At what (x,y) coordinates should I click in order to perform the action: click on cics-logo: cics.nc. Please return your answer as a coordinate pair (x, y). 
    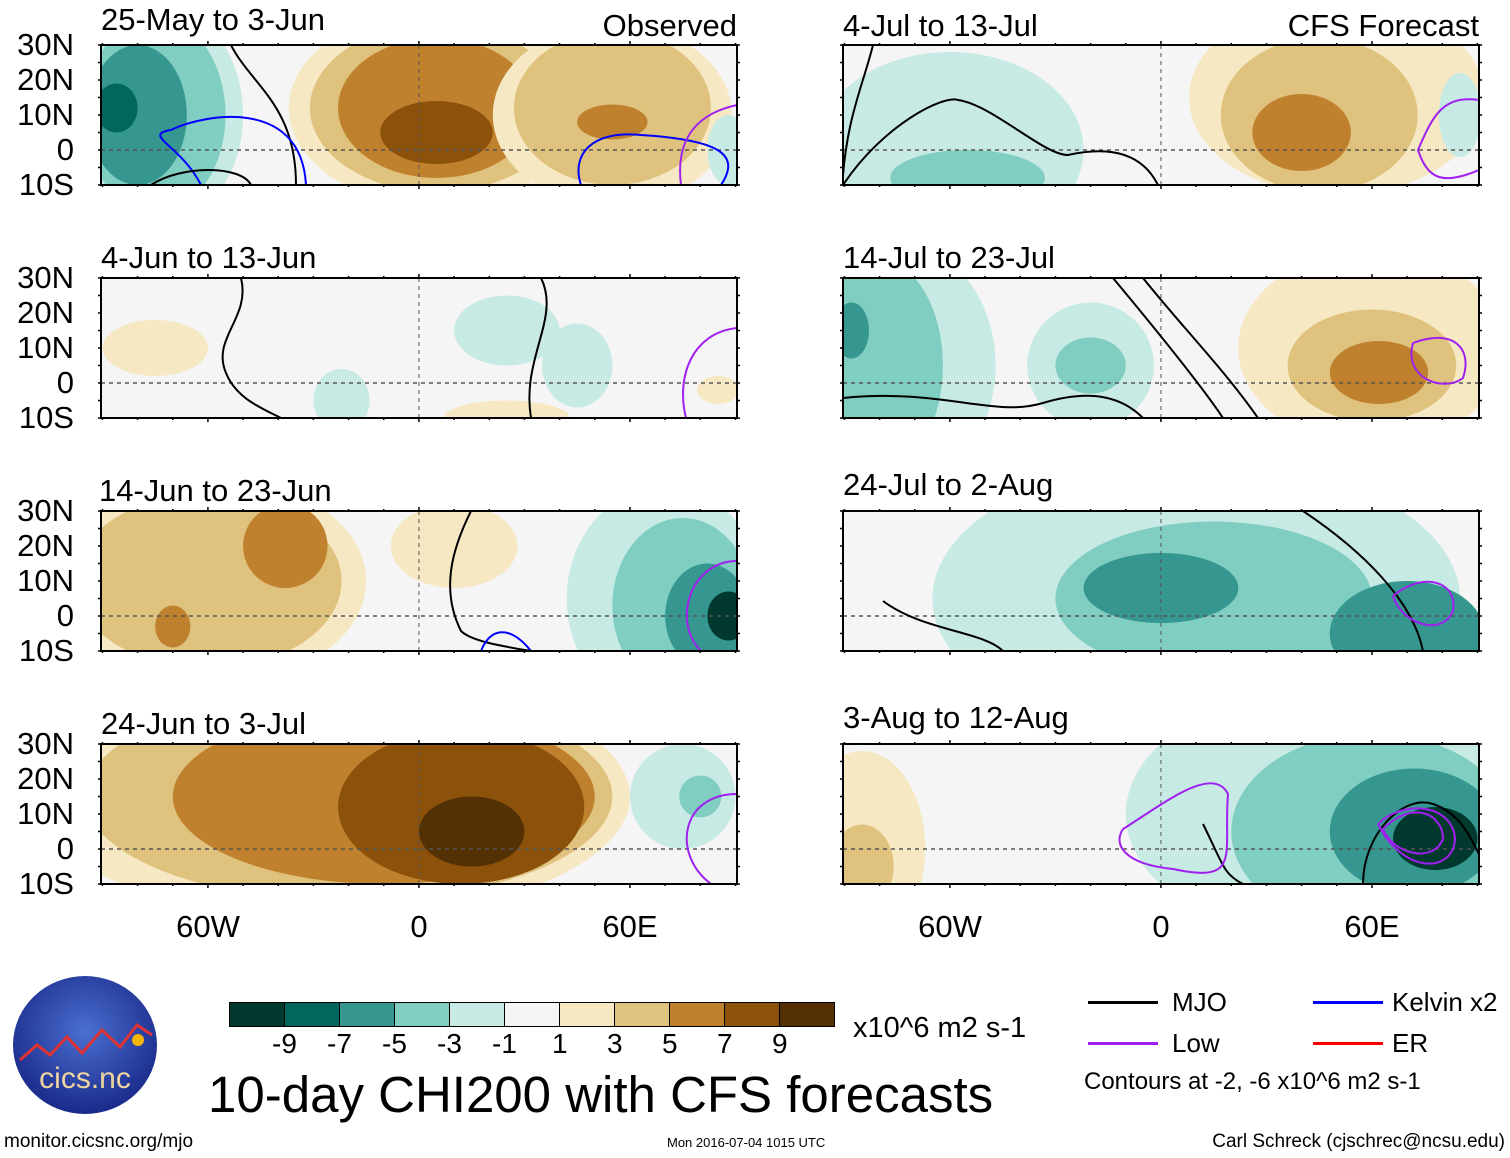
    Looking at the image, I should click on (85, 1045).